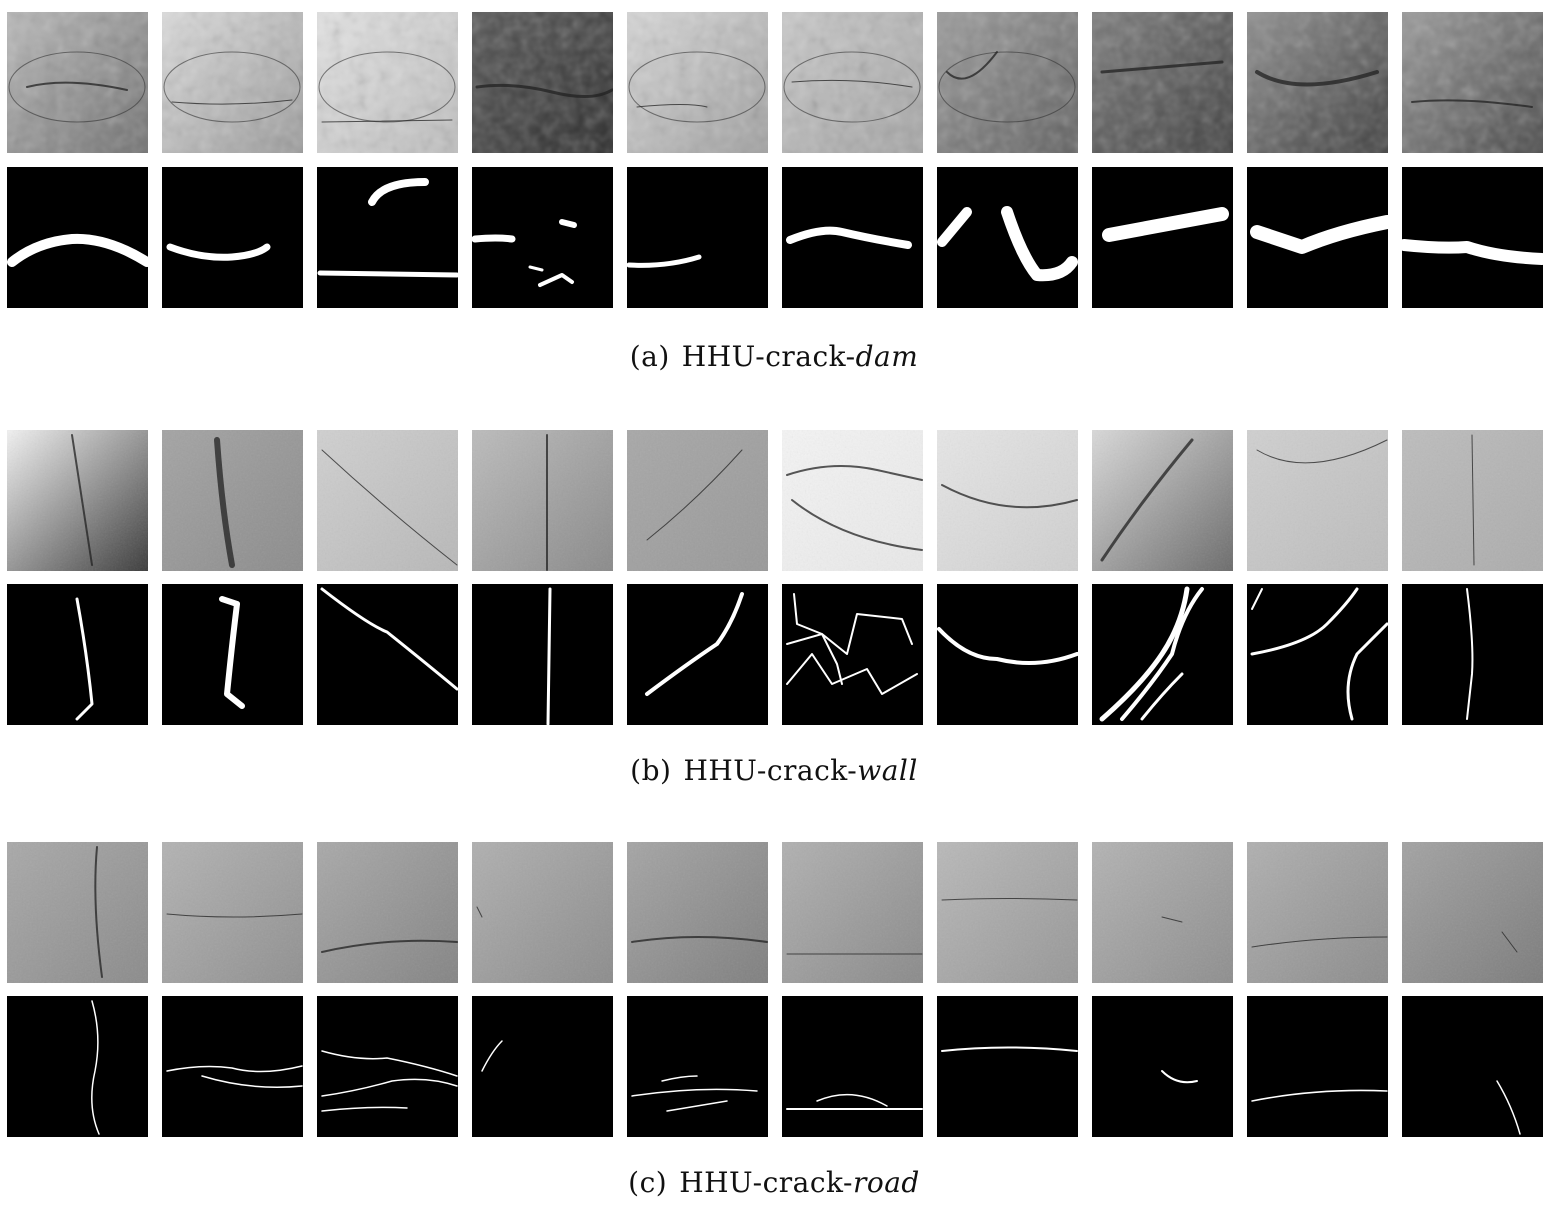  Describe the element at coordinates (649, 356) in the screenshot. I see `caption-dam-label: (a)` at that location.